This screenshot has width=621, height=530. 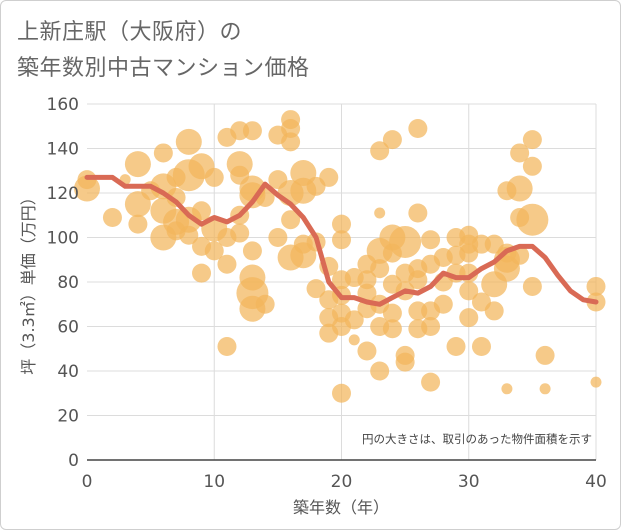 What do you see at coordinates (68, 372) in the screenshot?
I see `y-tick-label: 40` at bounding box center [68, 372].